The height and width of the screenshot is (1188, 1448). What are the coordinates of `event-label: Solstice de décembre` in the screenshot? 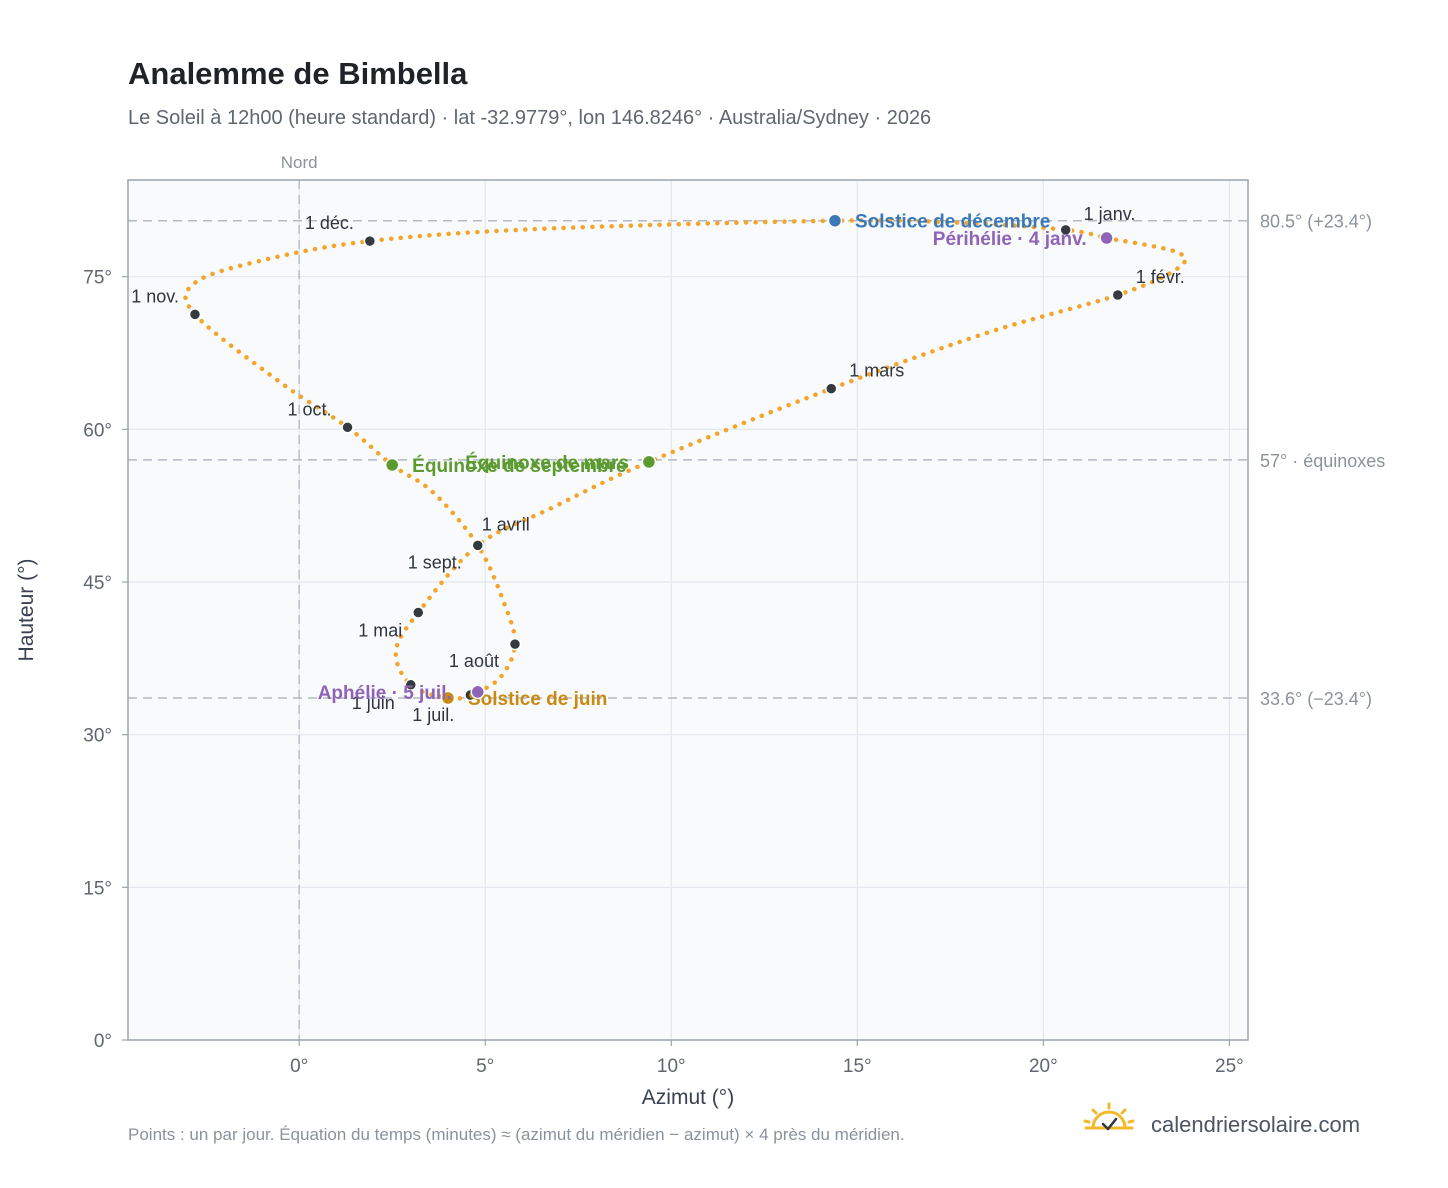 It's located at (952, 222).